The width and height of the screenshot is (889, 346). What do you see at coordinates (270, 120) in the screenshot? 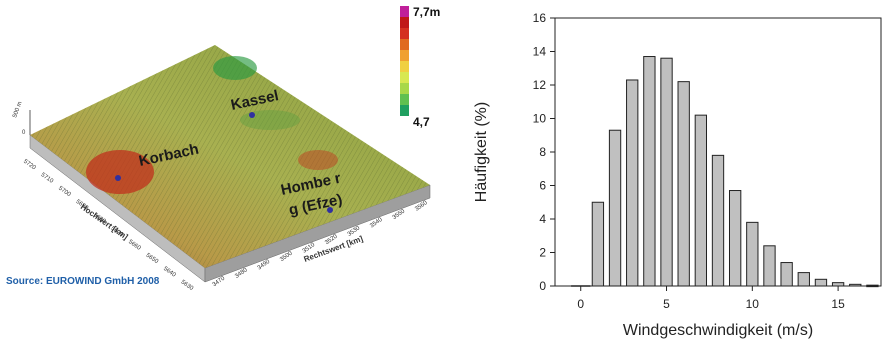
I see `low-region-kassel` at bounding box center [270, 120].